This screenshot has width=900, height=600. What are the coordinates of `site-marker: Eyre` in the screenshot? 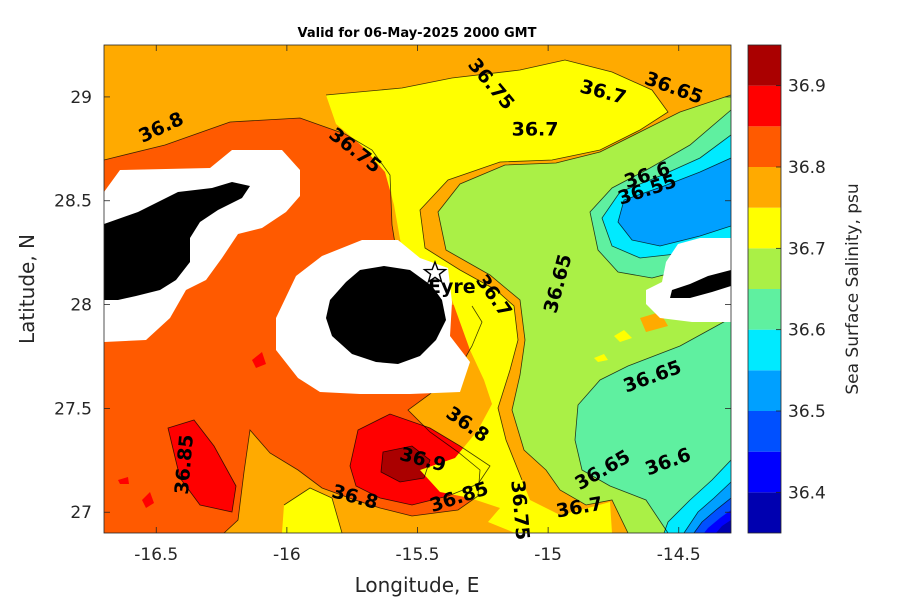 It's located at (449, 279).